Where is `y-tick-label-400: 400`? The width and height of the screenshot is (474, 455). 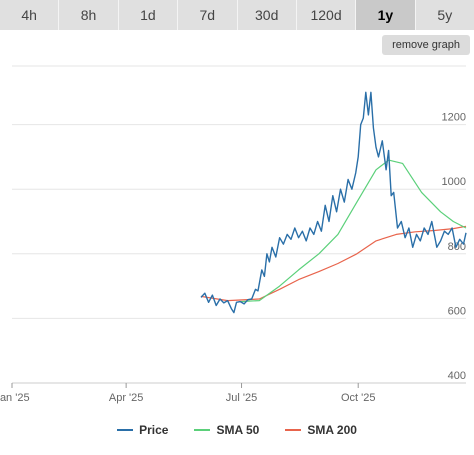 y-tick-label-400: 400 is located at coordinates (457, 376).